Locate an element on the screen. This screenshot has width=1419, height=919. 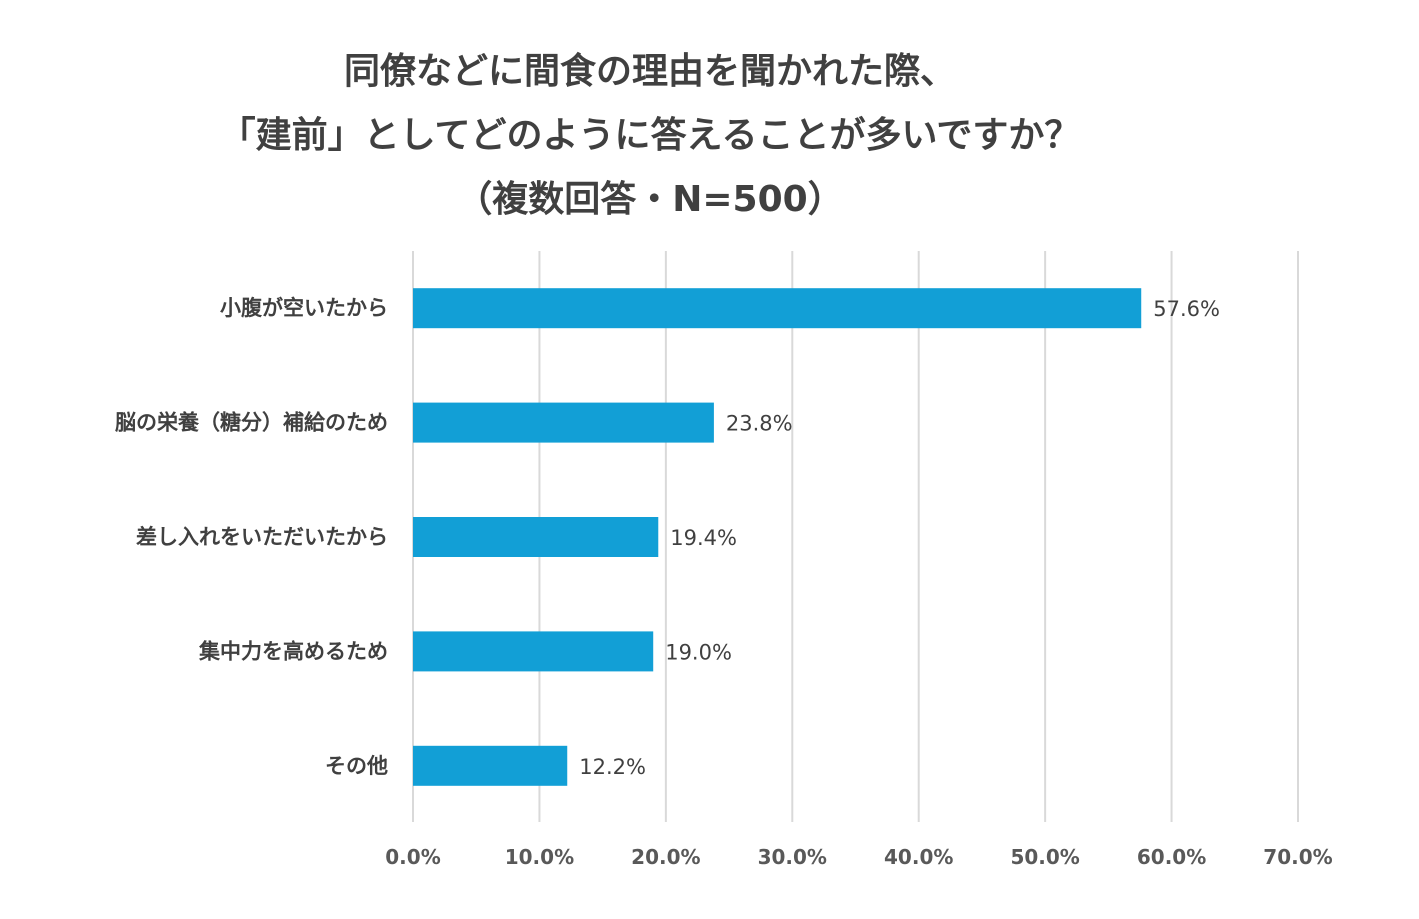
category-label: 脳の栄養（糖分）補給のため is located at coordinates (251, 423).